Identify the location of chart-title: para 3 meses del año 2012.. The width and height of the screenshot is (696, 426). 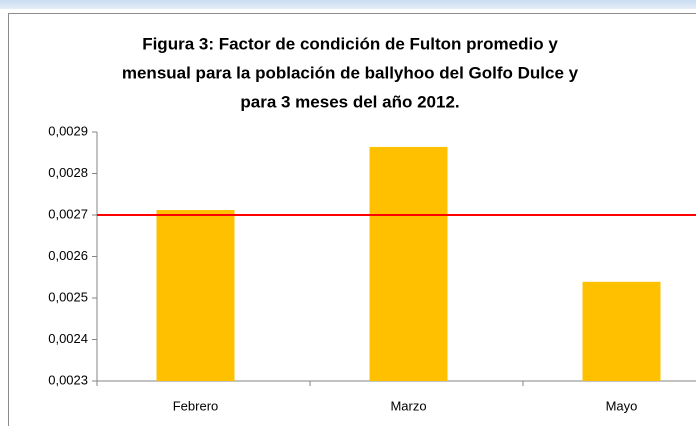
(349, 101).